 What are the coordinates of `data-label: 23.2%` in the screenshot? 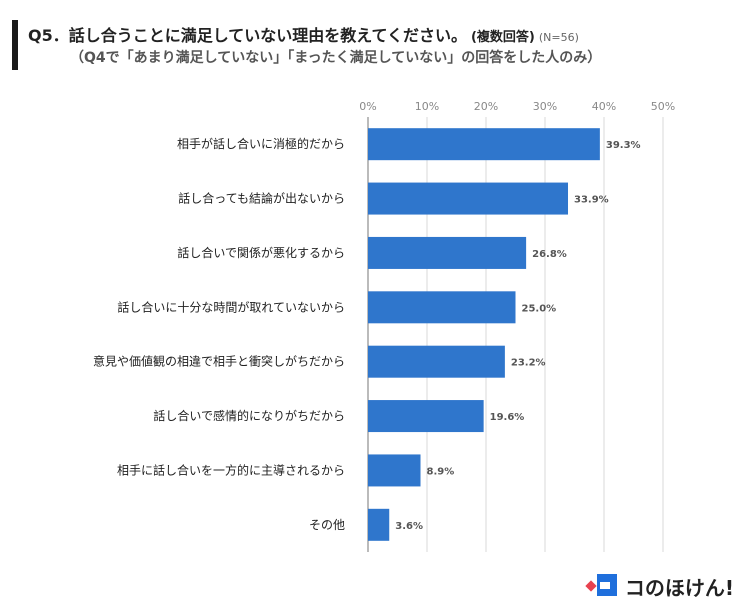 It's located at (528, 363).